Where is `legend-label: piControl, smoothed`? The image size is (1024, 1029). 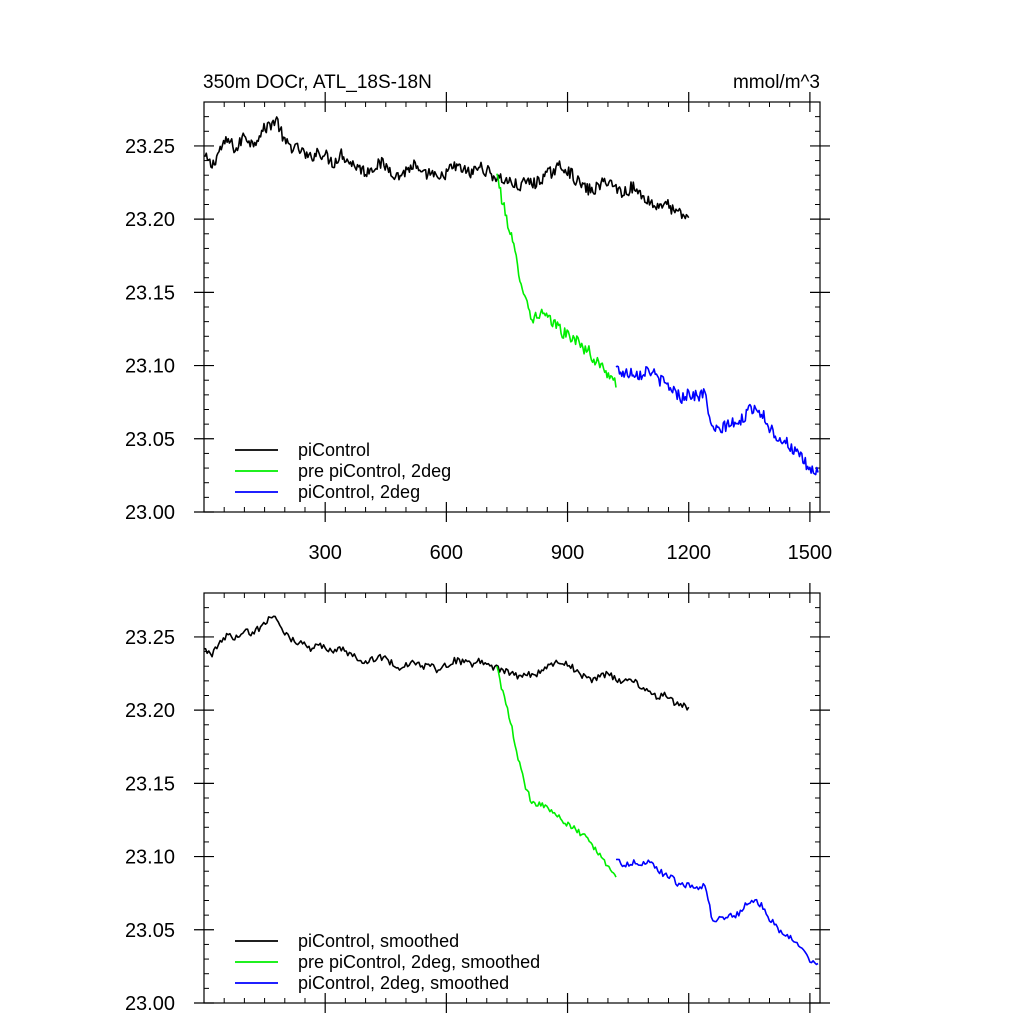
legend-label: piControl, smoothed is located at coordinates (378, 941).